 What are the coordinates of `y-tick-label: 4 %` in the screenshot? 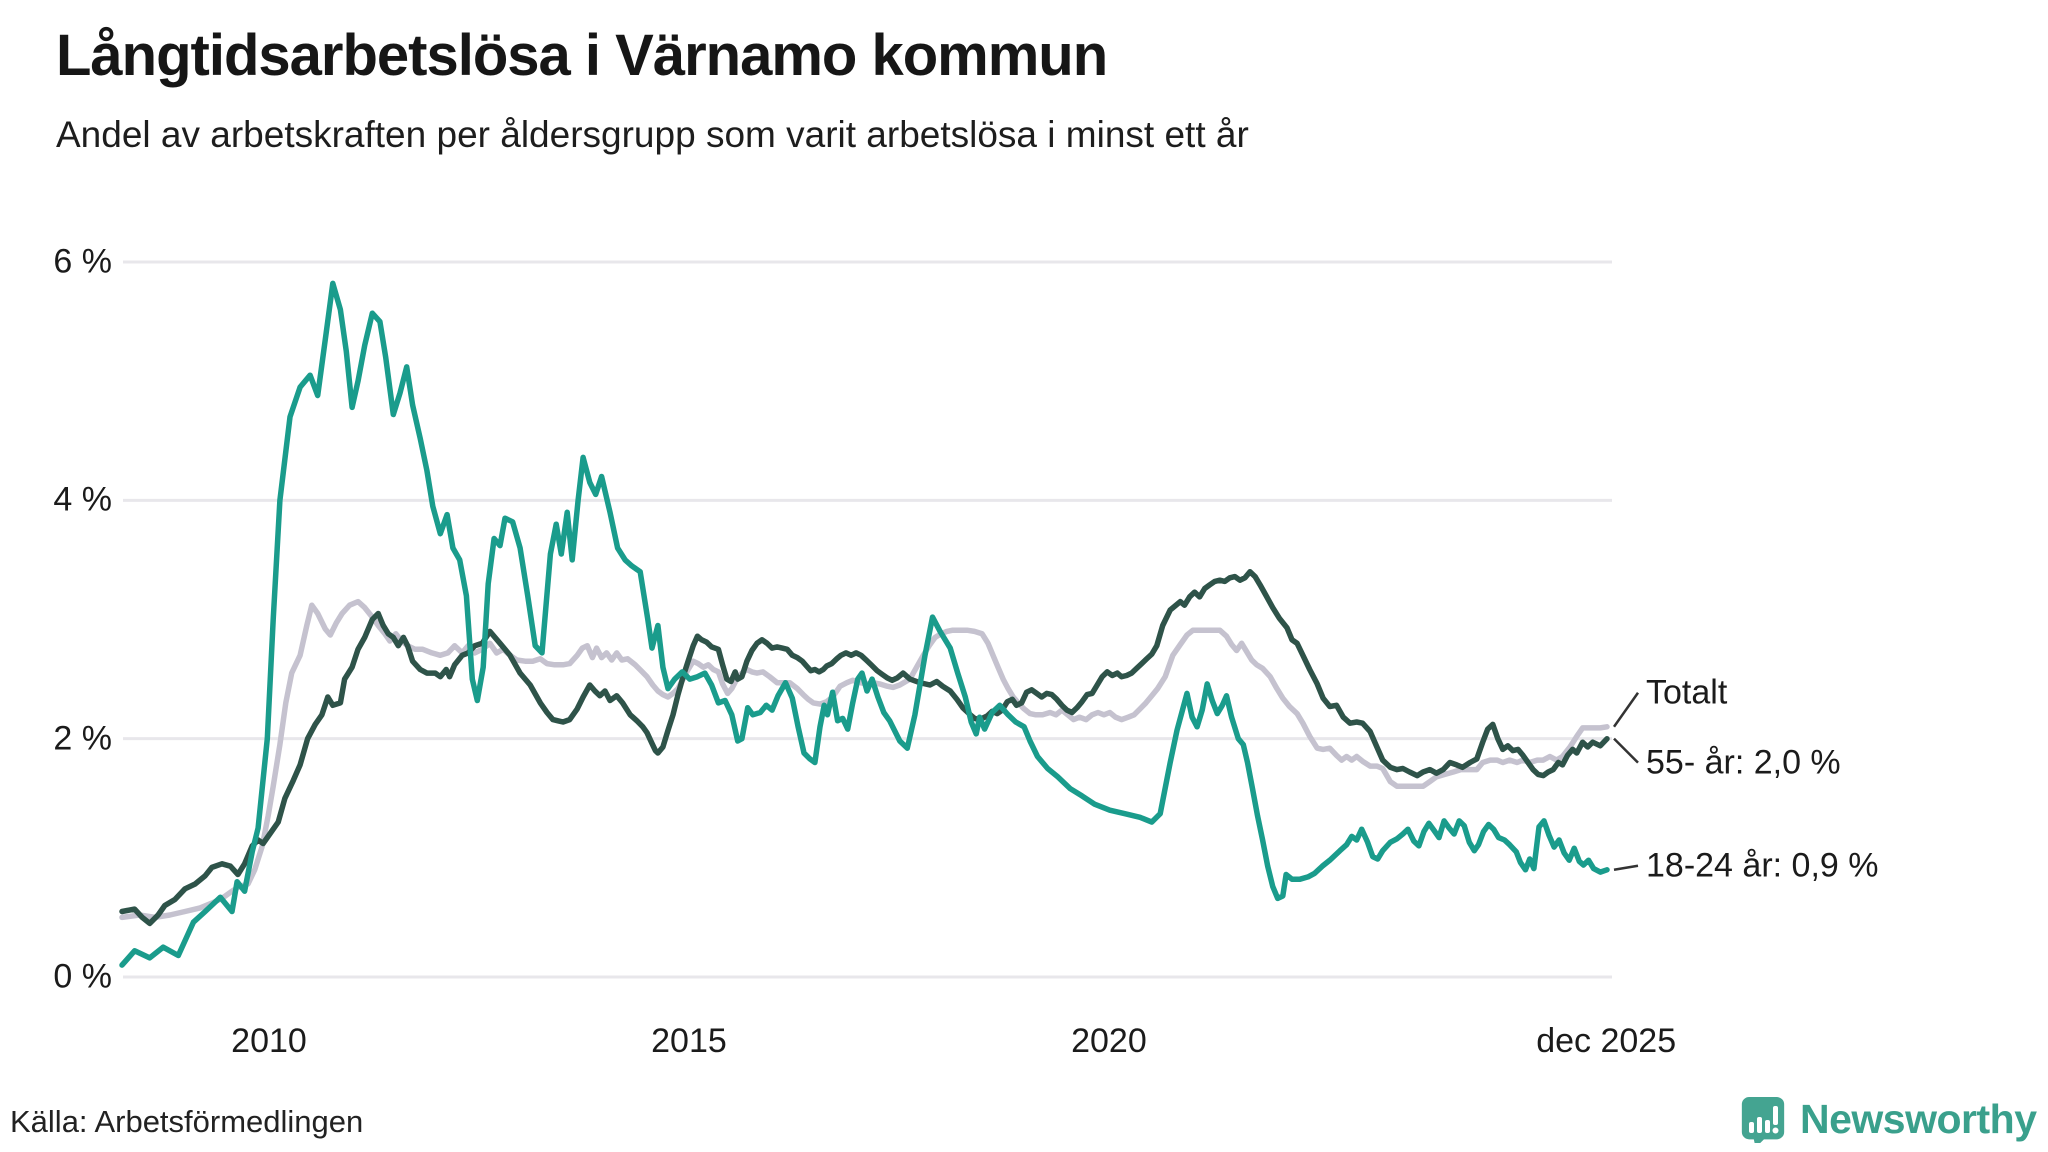 It's located at (82, 499).